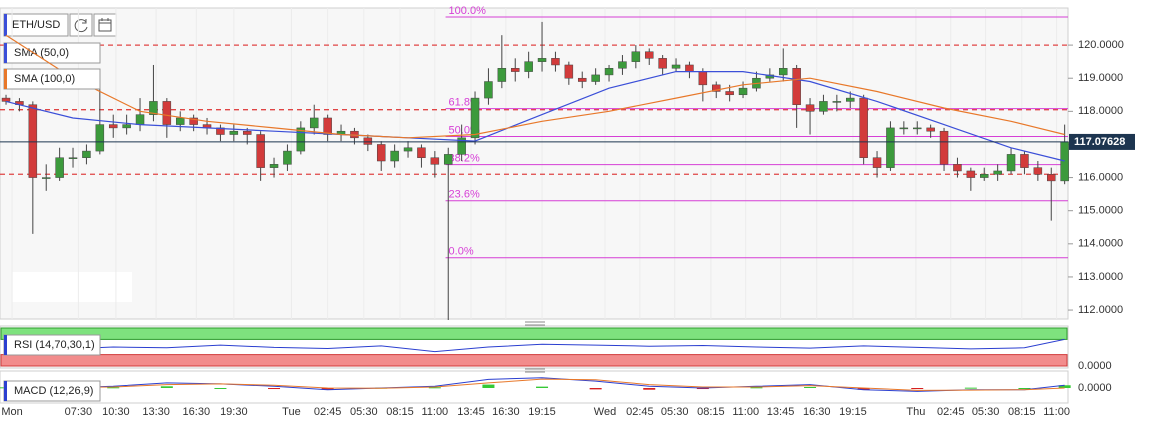  Describe the element at coordinates (105, 25) in the screenshot. I see `calendar-button` at that location.